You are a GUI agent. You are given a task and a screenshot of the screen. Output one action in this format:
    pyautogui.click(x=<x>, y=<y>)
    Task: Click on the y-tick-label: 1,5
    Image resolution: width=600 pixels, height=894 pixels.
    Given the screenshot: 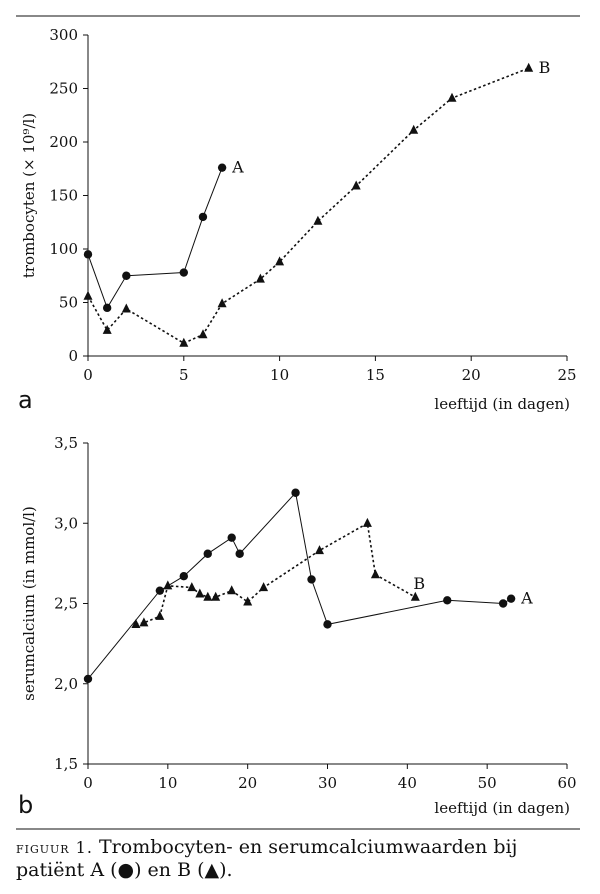 What is the action you would take?
    pyautogui.click(x=66, y=764)
    